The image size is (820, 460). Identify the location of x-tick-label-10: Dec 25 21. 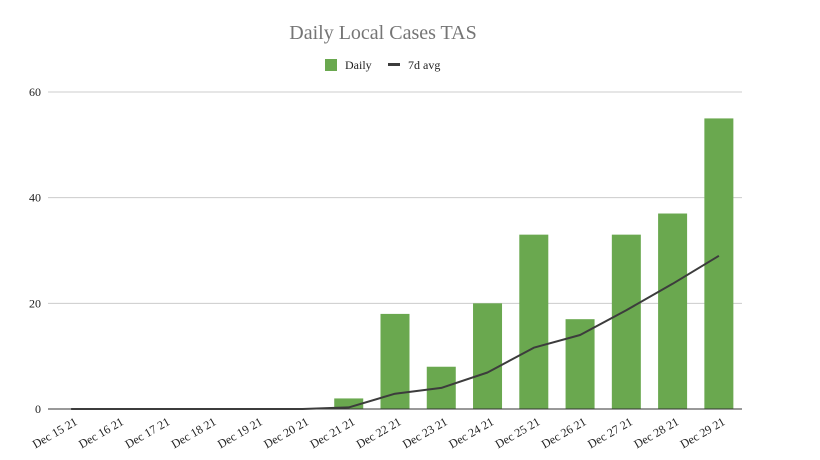
(518, 432).